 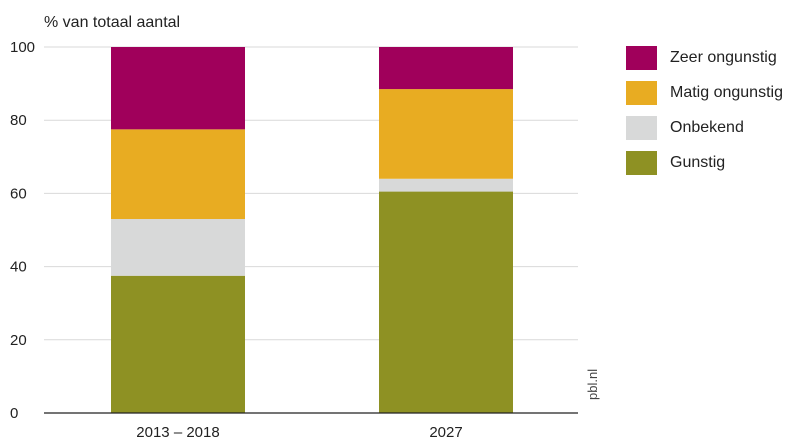 I want to click on y-tick-label: 20, so click(x=18, y=340).